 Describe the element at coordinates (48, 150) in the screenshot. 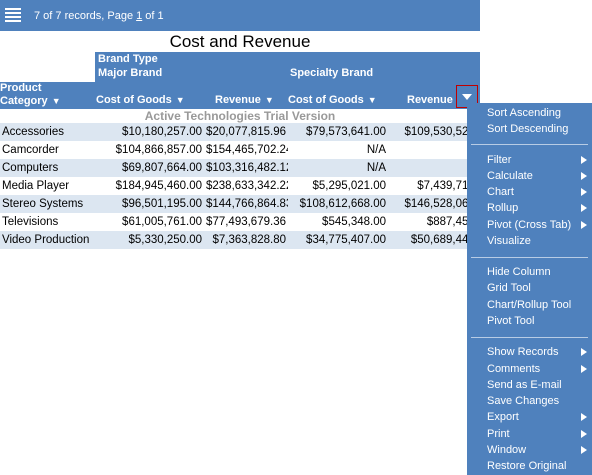

I see `cell-category: Camcorder` at that location.